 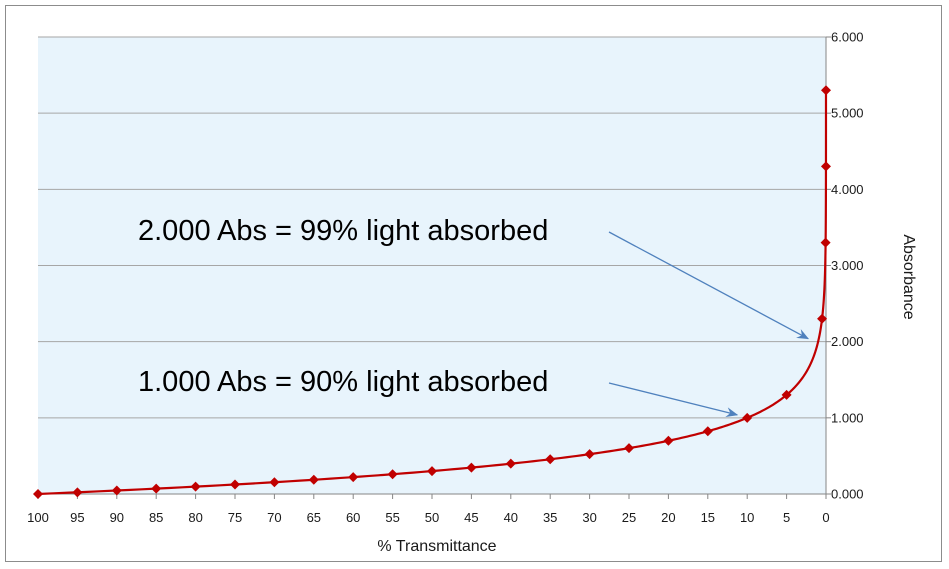 I want to click on x-tick-label: 70, so click(x=274, y=517).